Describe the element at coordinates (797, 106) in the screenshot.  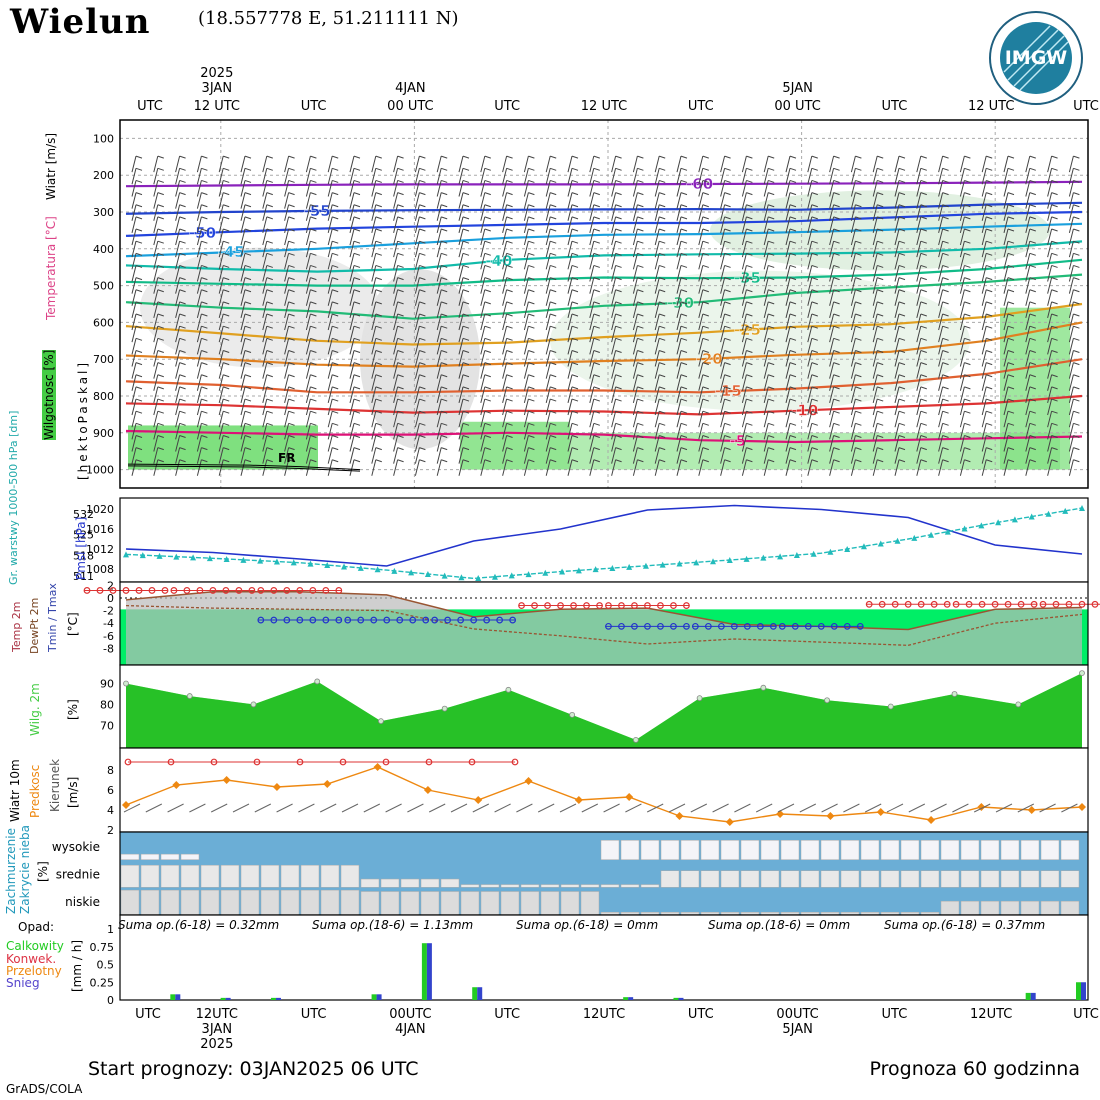
I see `time-label-hour: 00 UTC` at that location.